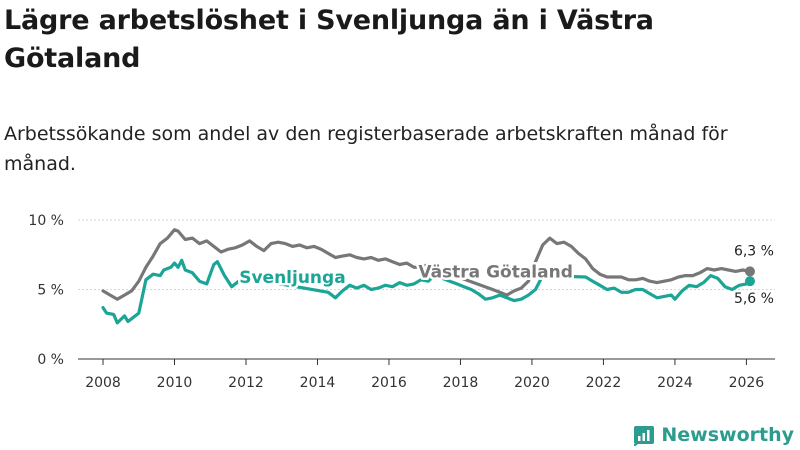 Image resolution: width=800 pixels, height=450 pixels. Describe the element at coordinates (747, 383) in the screenshot. I see `x-tick-label: 2026` at that location.